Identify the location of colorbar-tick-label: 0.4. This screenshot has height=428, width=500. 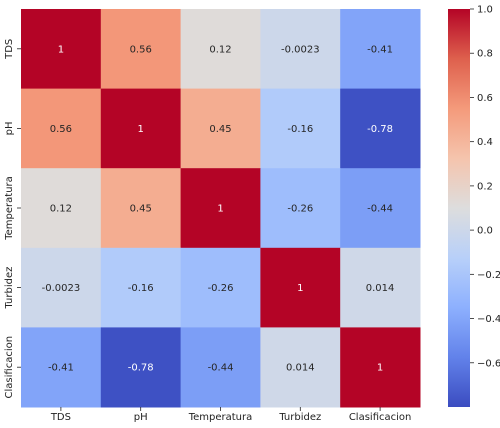
(485, 142).